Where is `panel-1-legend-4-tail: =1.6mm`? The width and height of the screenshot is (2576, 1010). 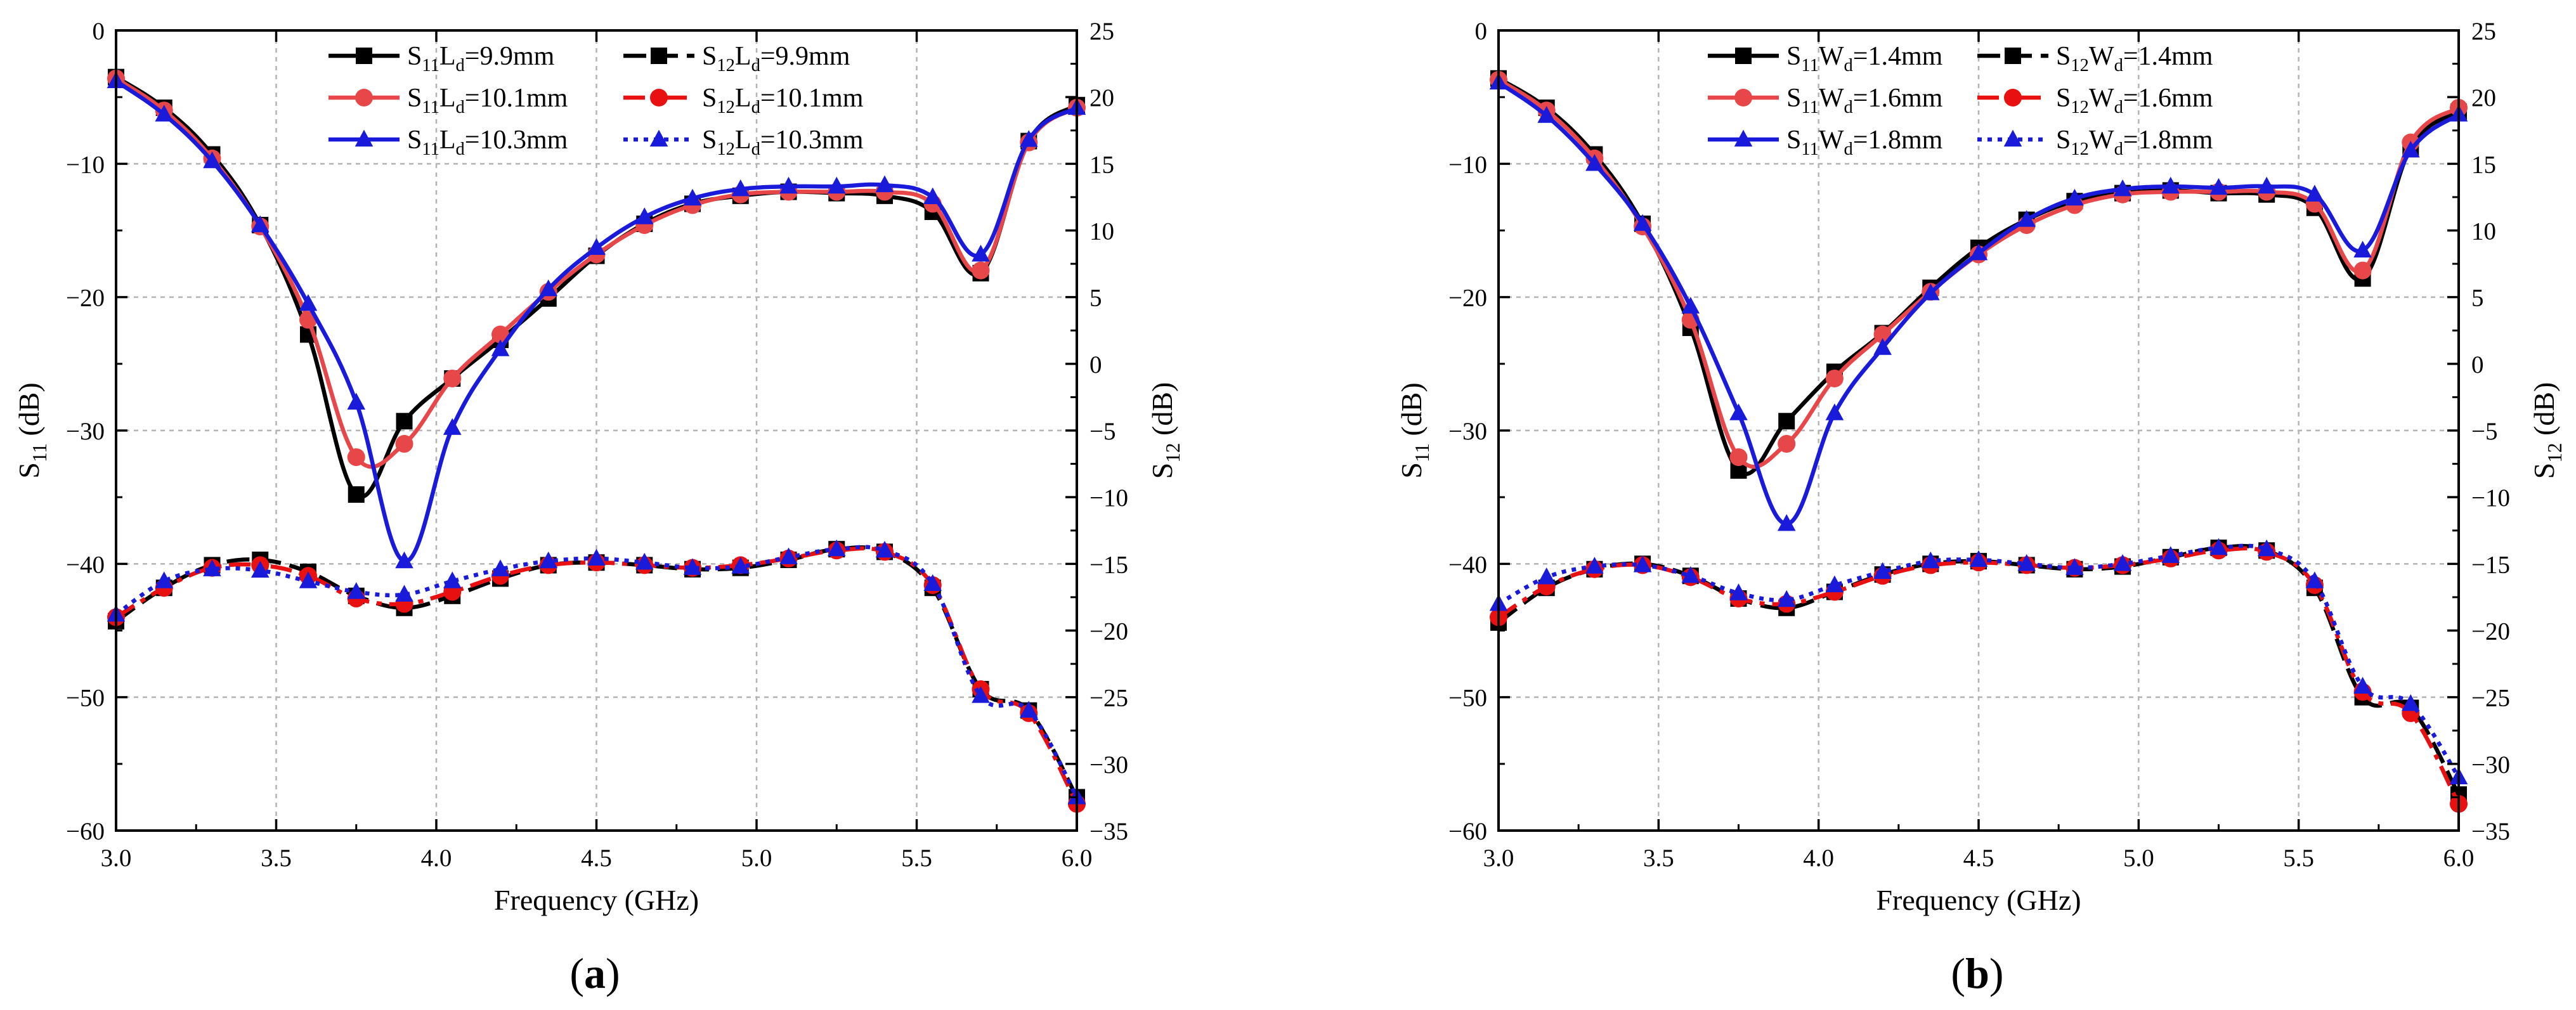 panel-1-legend-4-tail: =1.6mm is located at coordinates (2168, 98).